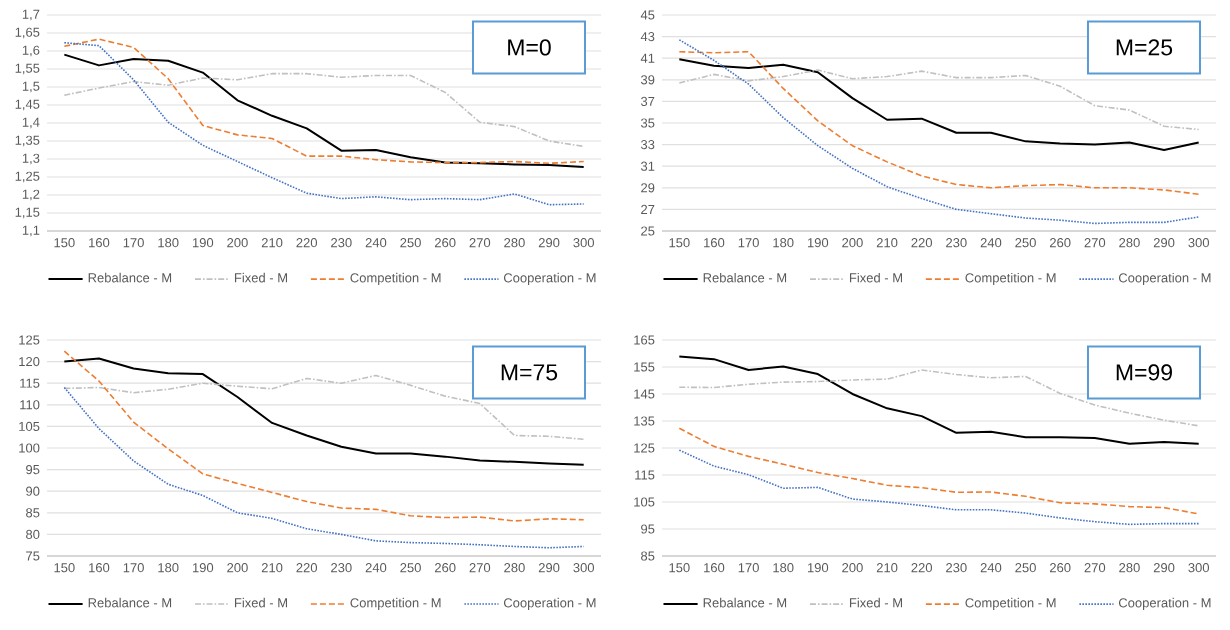 The height and width of the screenshot is (630, 1230). Describe the element at coordinates (647, 80) in the screenshot. I see `y-tick-label: 39` at that location.